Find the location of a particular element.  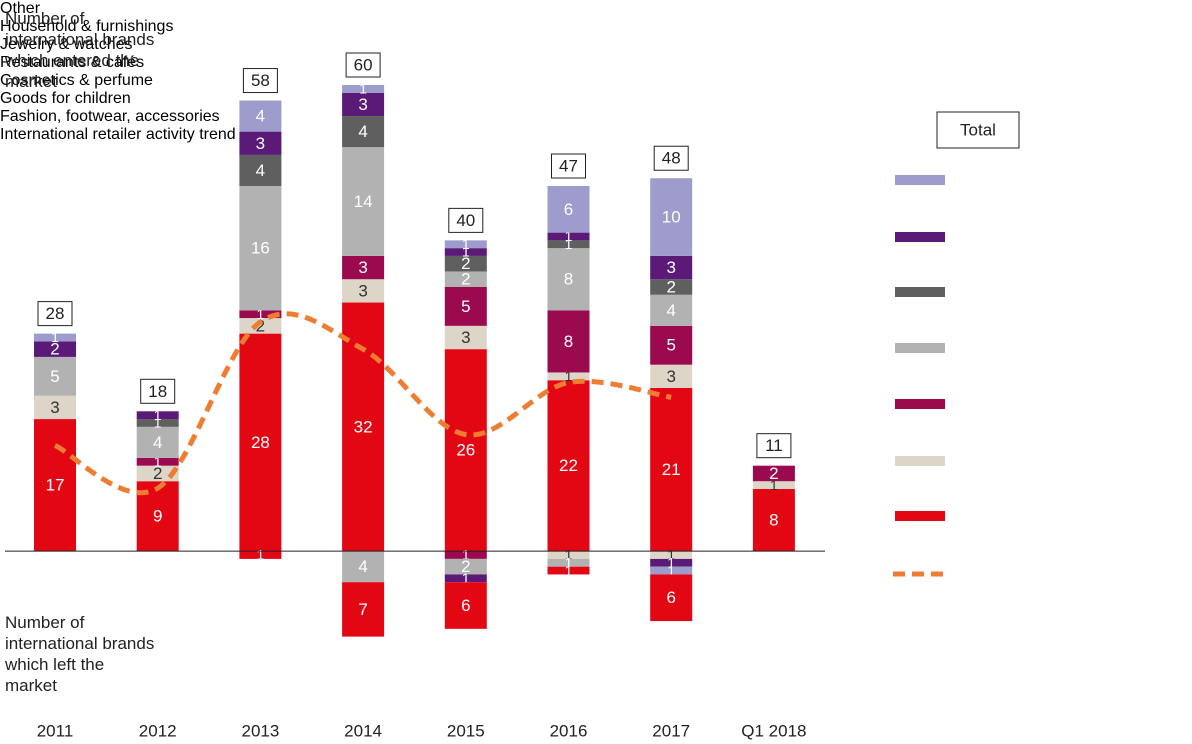

segment-label: 14 is located at coordinates (363, 201).